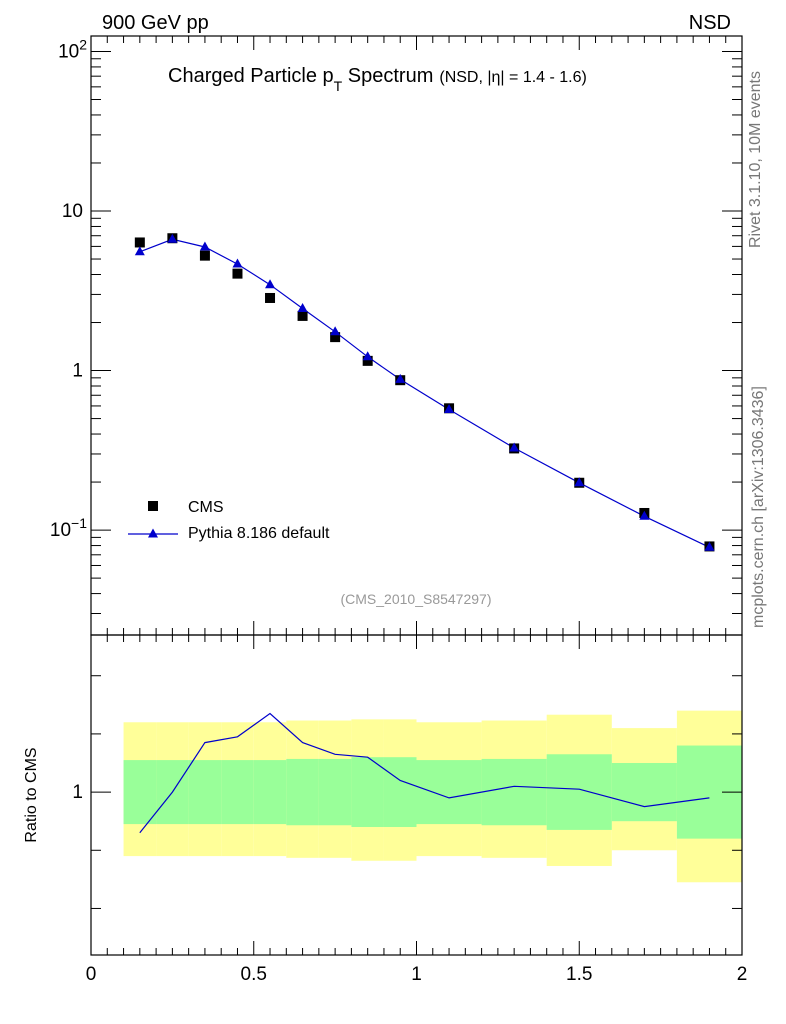 This screenshot has width=786, height=1024. What do you see at coordinates (68, 528) in the screenshot?
I see `y-tick-label: 10⁻¹` at bounding box center [68, 528].